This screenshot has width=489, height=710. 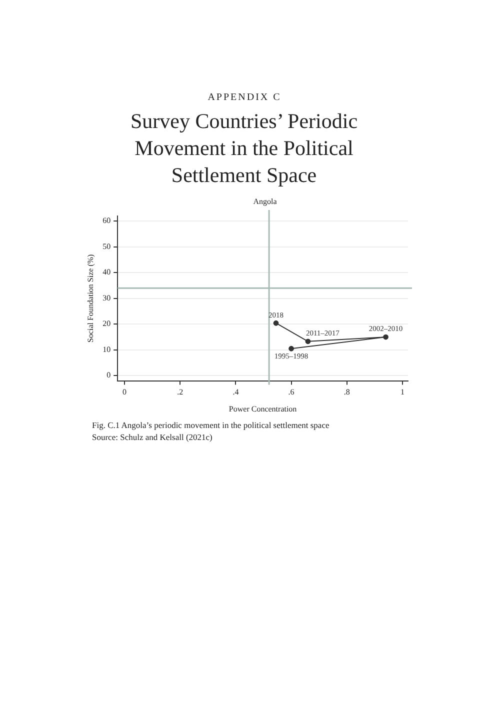 I want to click on y-tick-label: 50, so click(x=106, y=246).